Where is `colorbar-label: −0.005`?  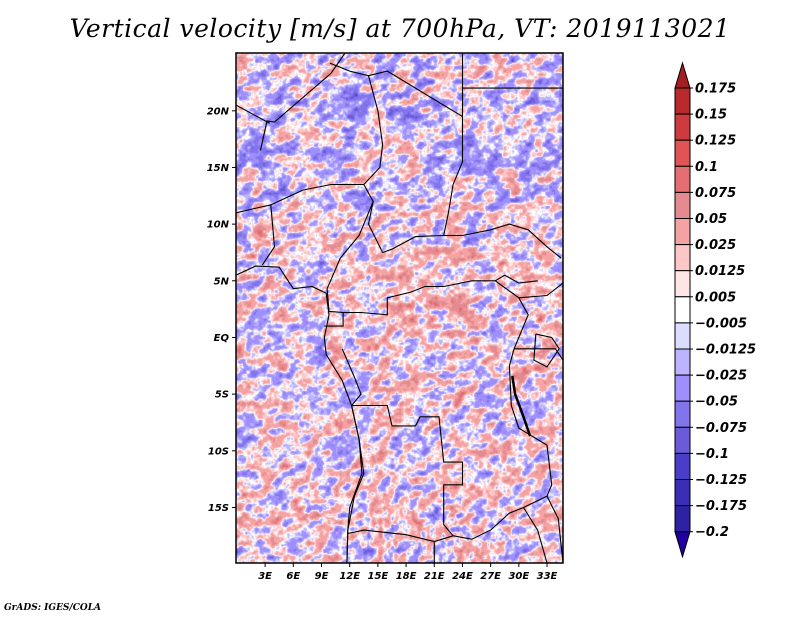
colorbar-label: −0.005 is located at coordinates (721, 323).